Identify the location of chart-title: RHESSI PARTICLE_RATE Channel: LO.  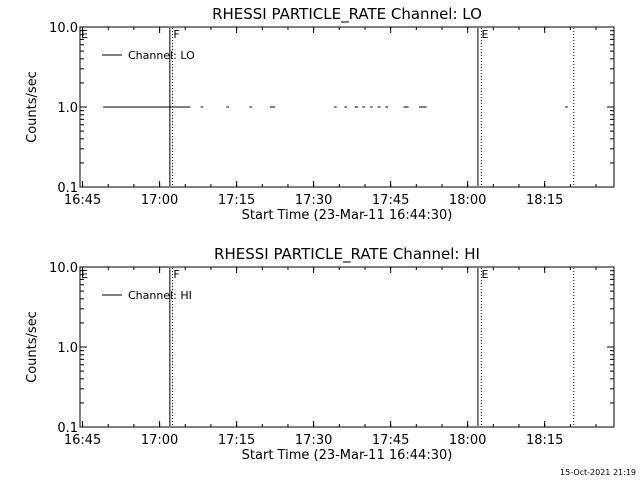
(347, 14).